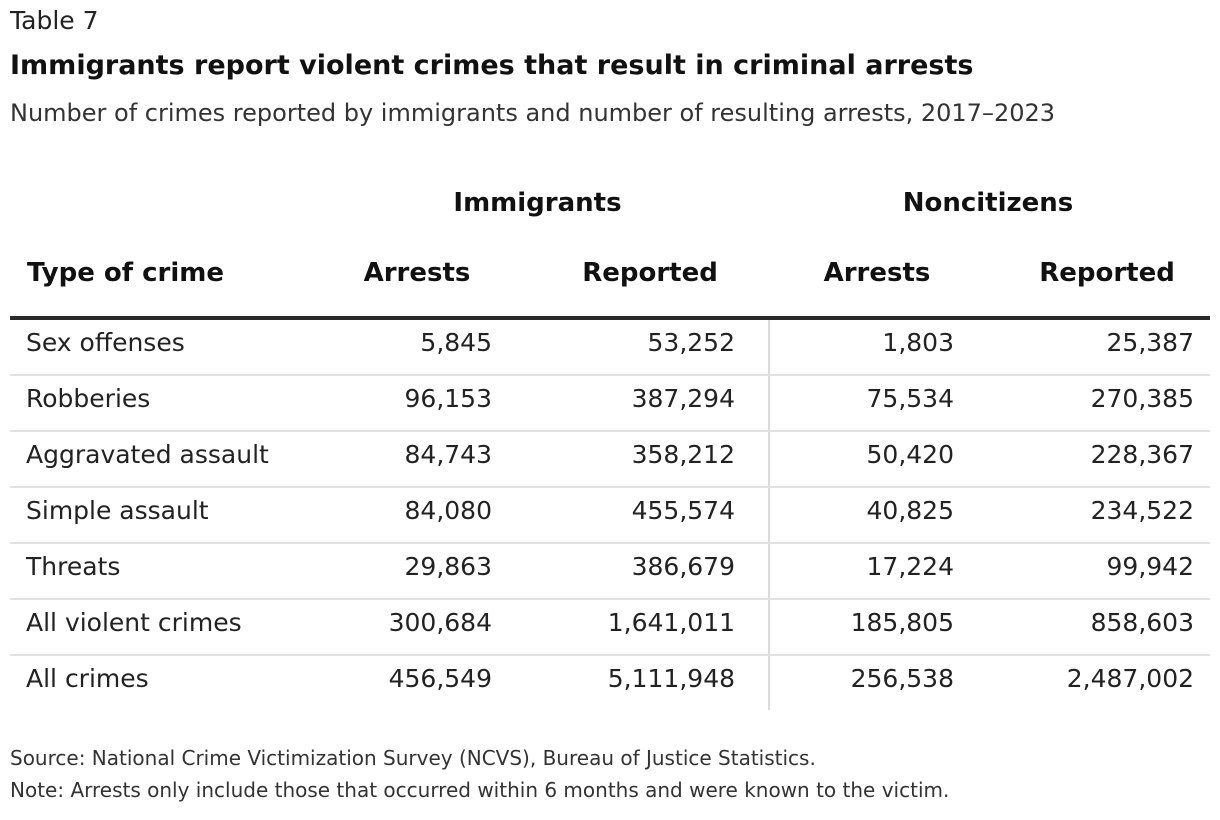 The image size is (1220, 820). Describe the element at coordinates (691, 342) in the screenshot. I see `immigrants-reported-cell: 53,252` at that location.